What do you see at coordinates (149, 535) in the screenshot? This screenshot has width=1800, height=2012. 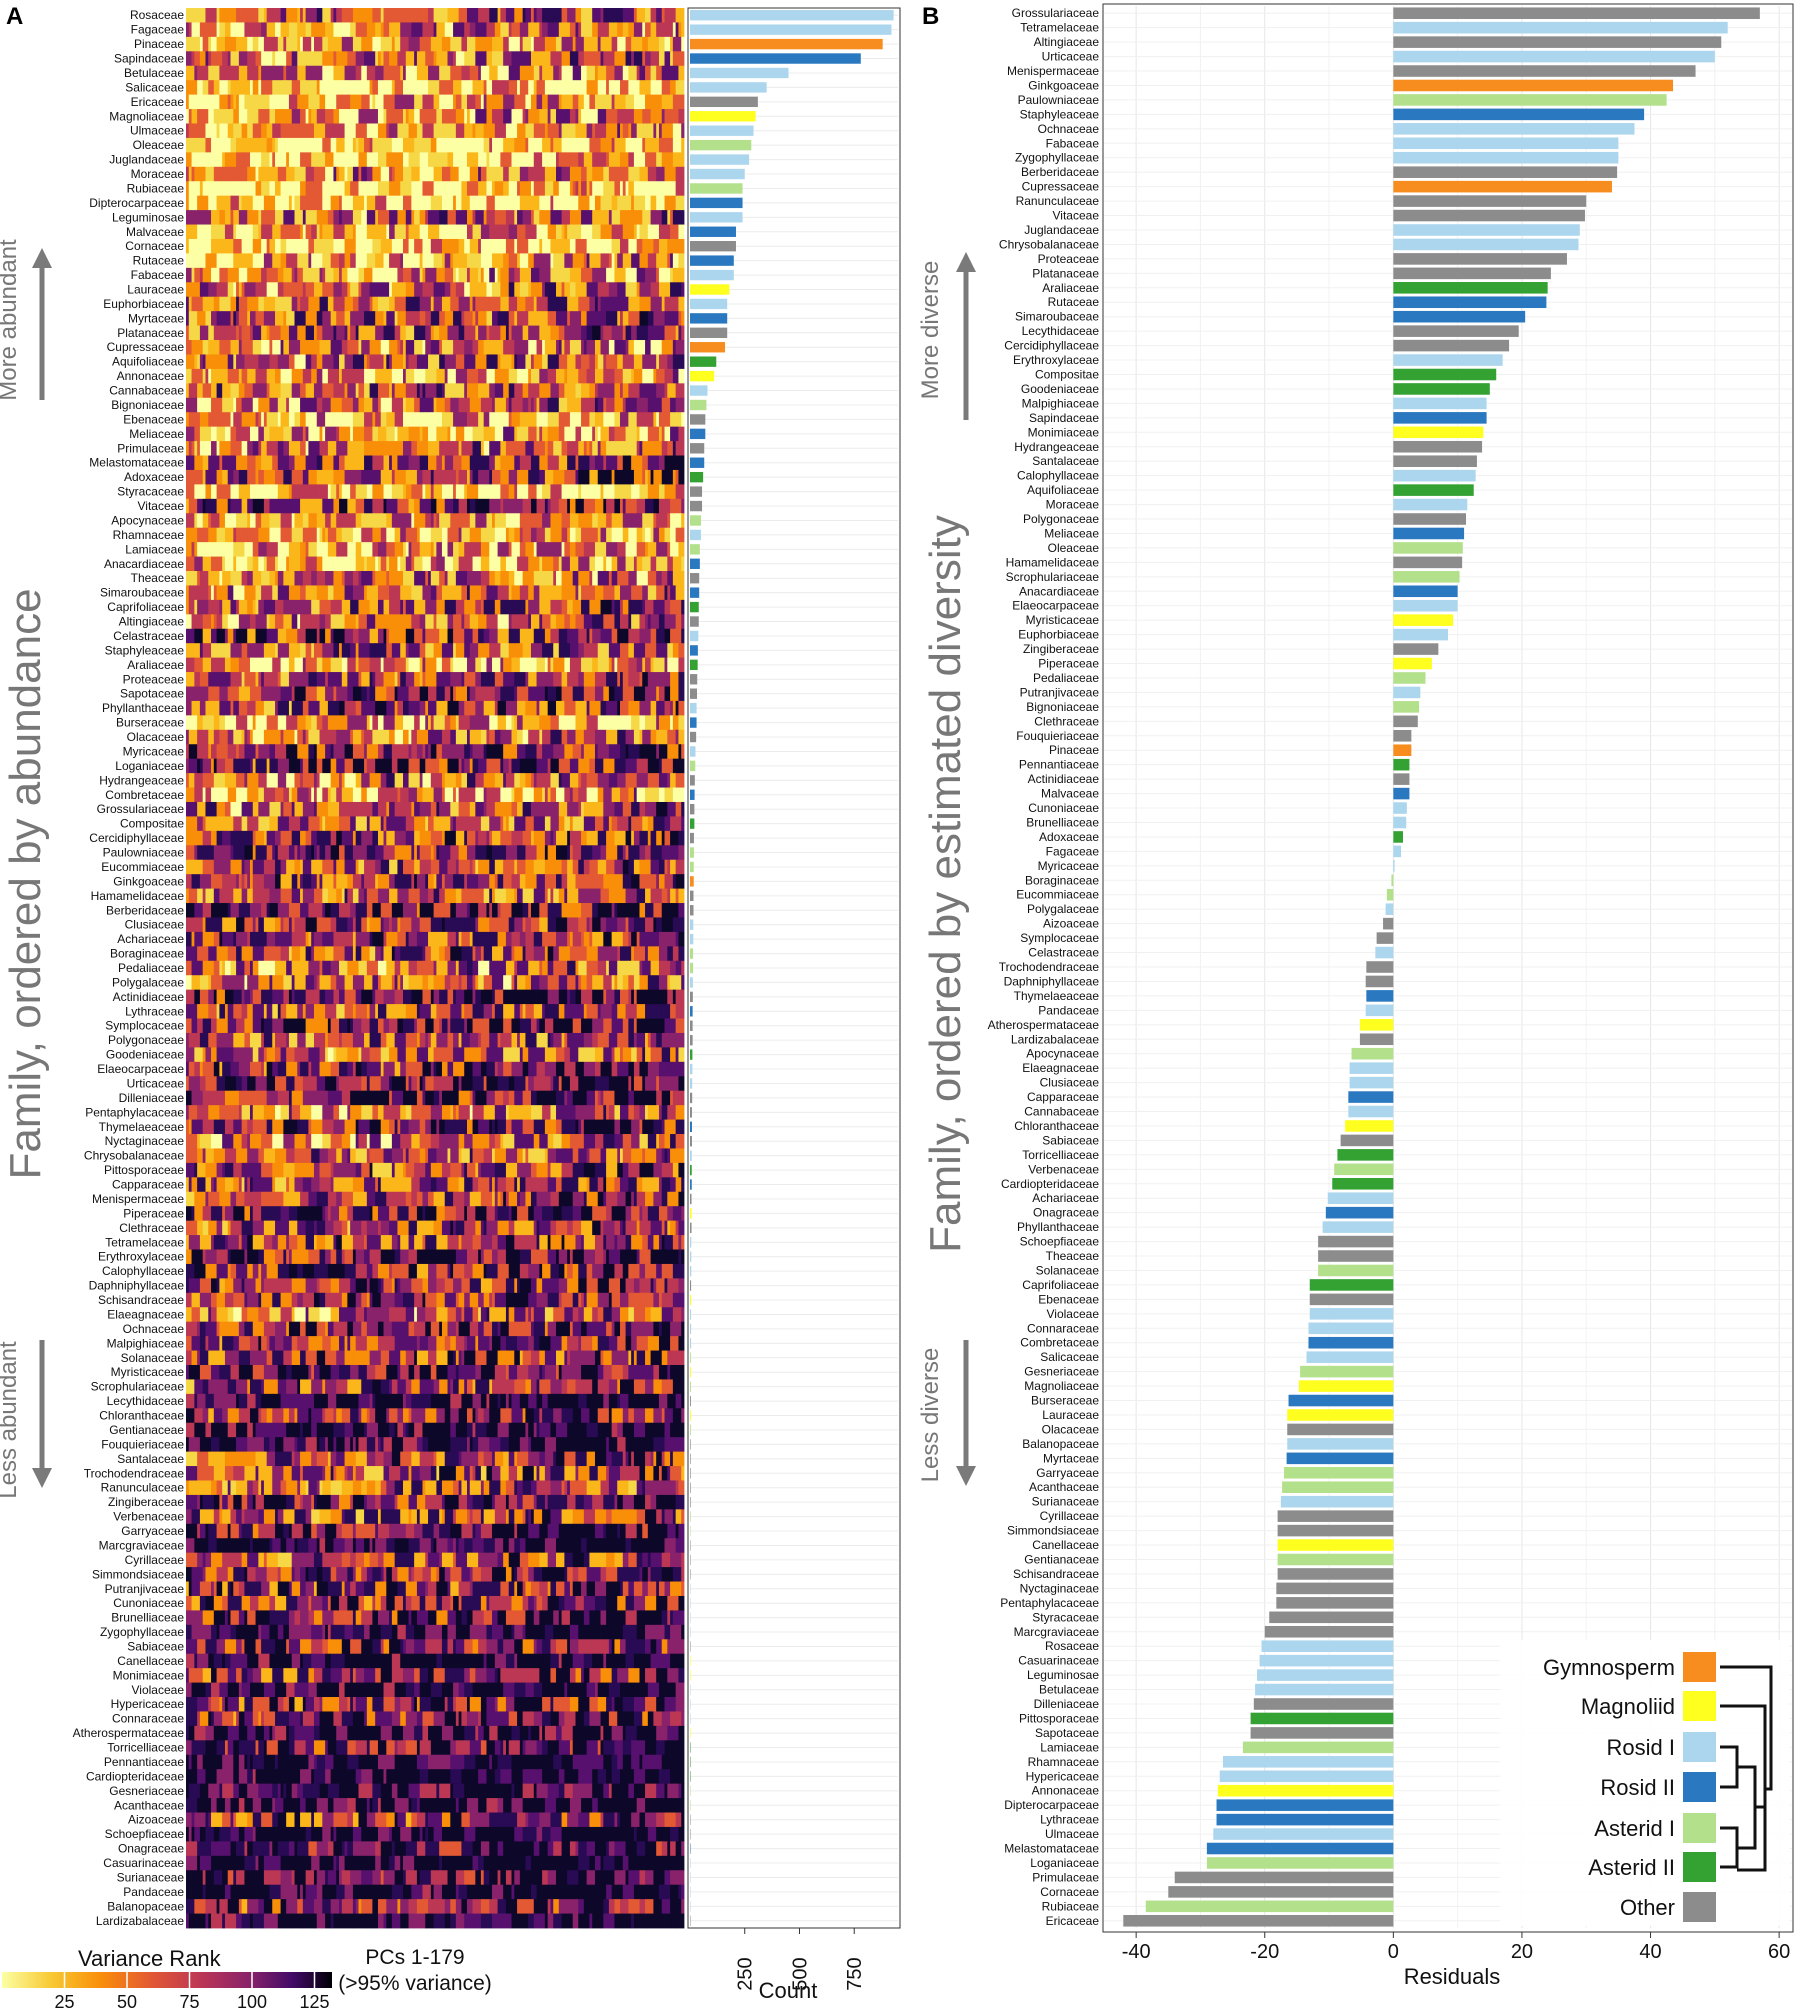 I see `family-label: Rhamnaceae` at bounding box center [149, 535].